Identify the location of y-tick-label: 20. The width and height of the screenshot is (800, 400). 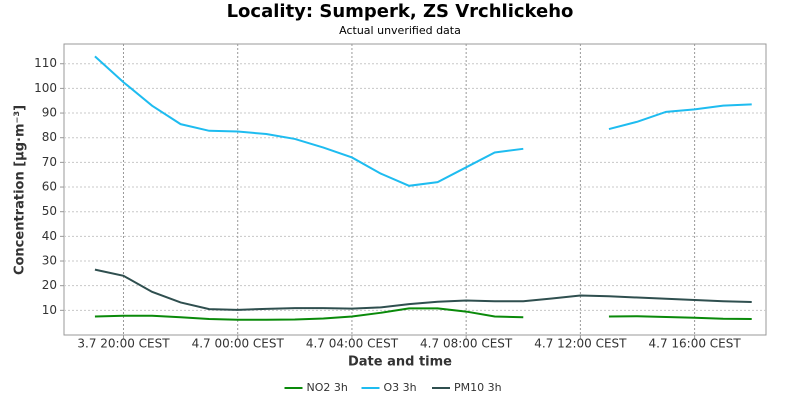
(49, 285).